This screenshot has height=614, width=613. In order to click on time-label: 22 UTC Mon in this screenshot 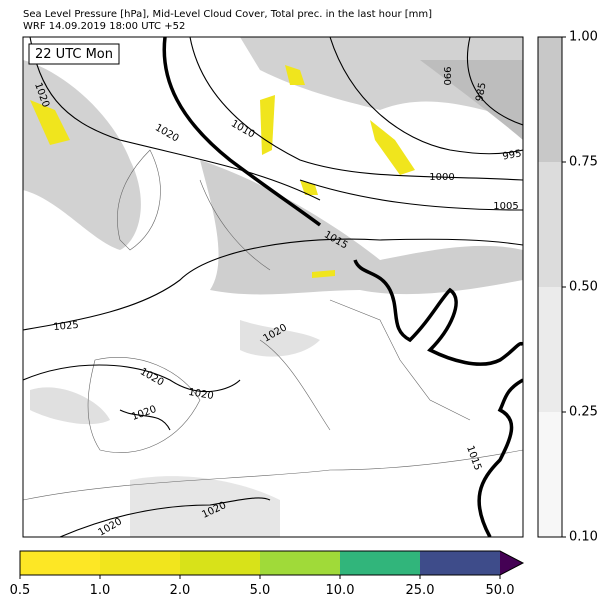, I will do `click(74, 54)`.